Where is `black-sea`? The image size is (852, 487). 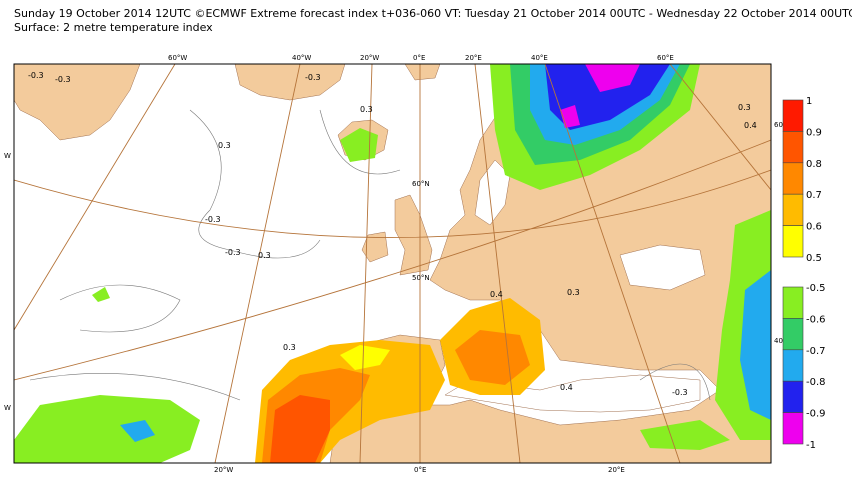 black-sea is located at coordinates (662, 267).